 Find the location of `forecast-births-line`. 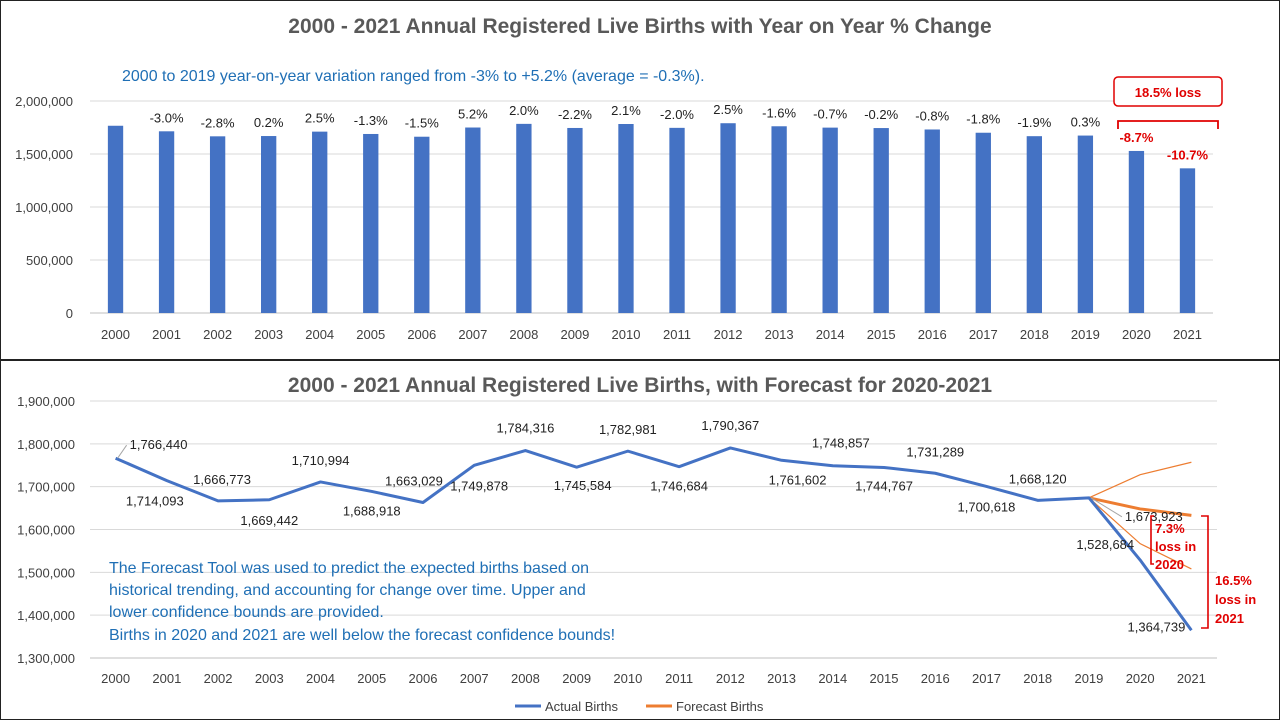

forecast-births-line is located at coordinates (1140, 506).